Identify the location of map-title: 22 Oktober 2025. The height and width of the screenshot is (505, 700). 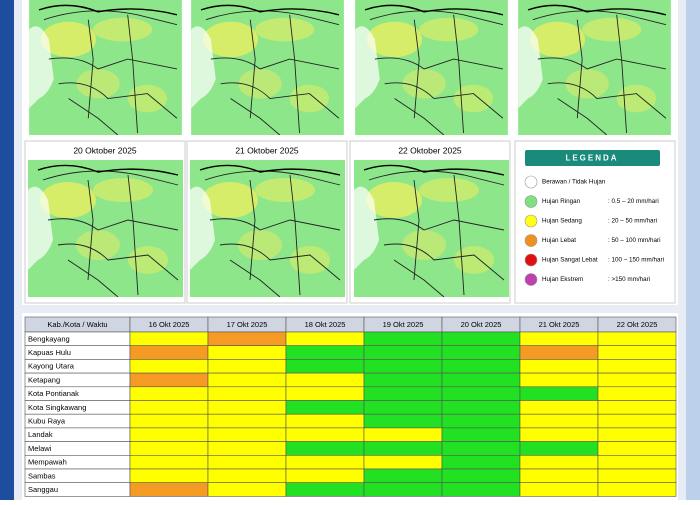
(430, 150).